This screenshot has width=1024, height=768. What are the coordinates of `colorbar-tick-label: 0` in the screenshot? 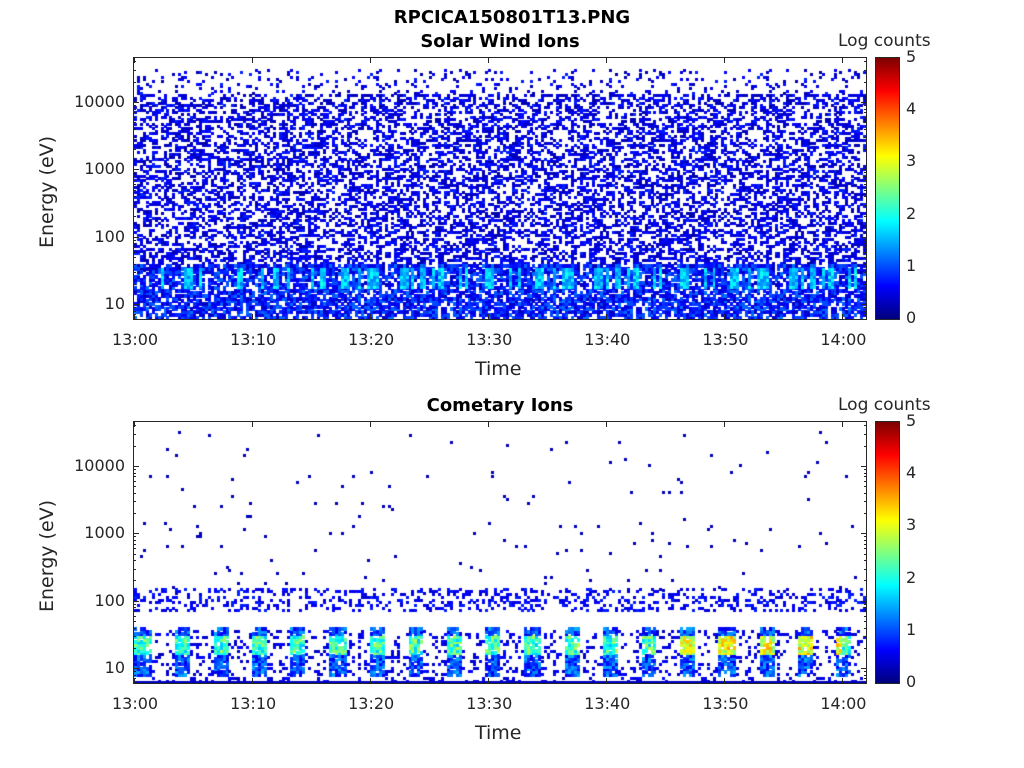 It's located at (911, 317).